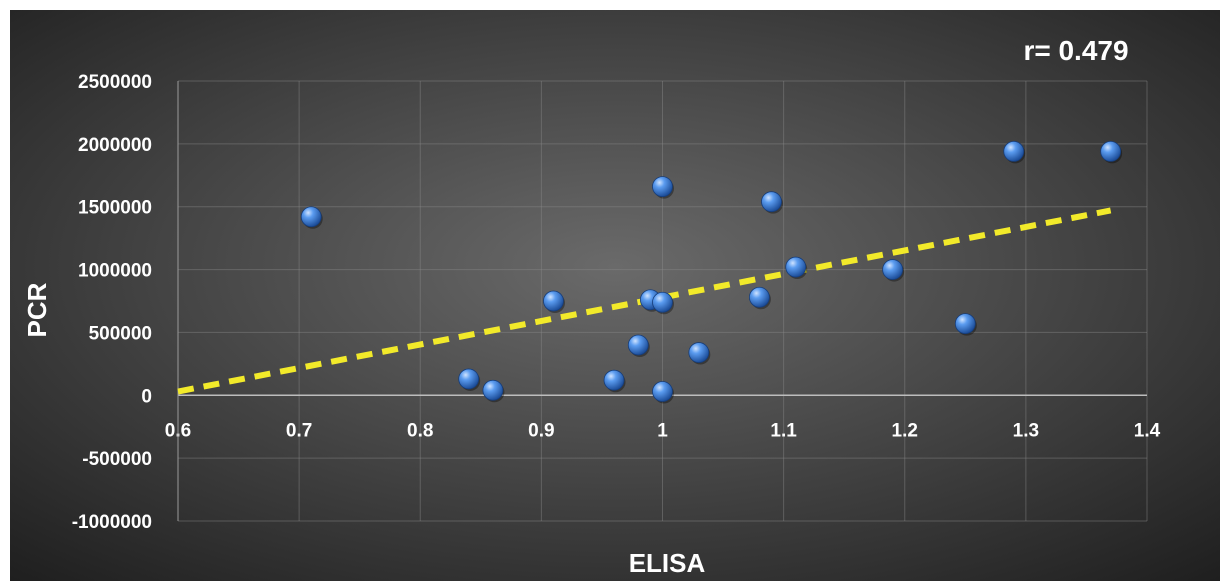 This screenshot has height=581, width=1225. I want to click on y-tick-label: 500000, so click(120, 333).